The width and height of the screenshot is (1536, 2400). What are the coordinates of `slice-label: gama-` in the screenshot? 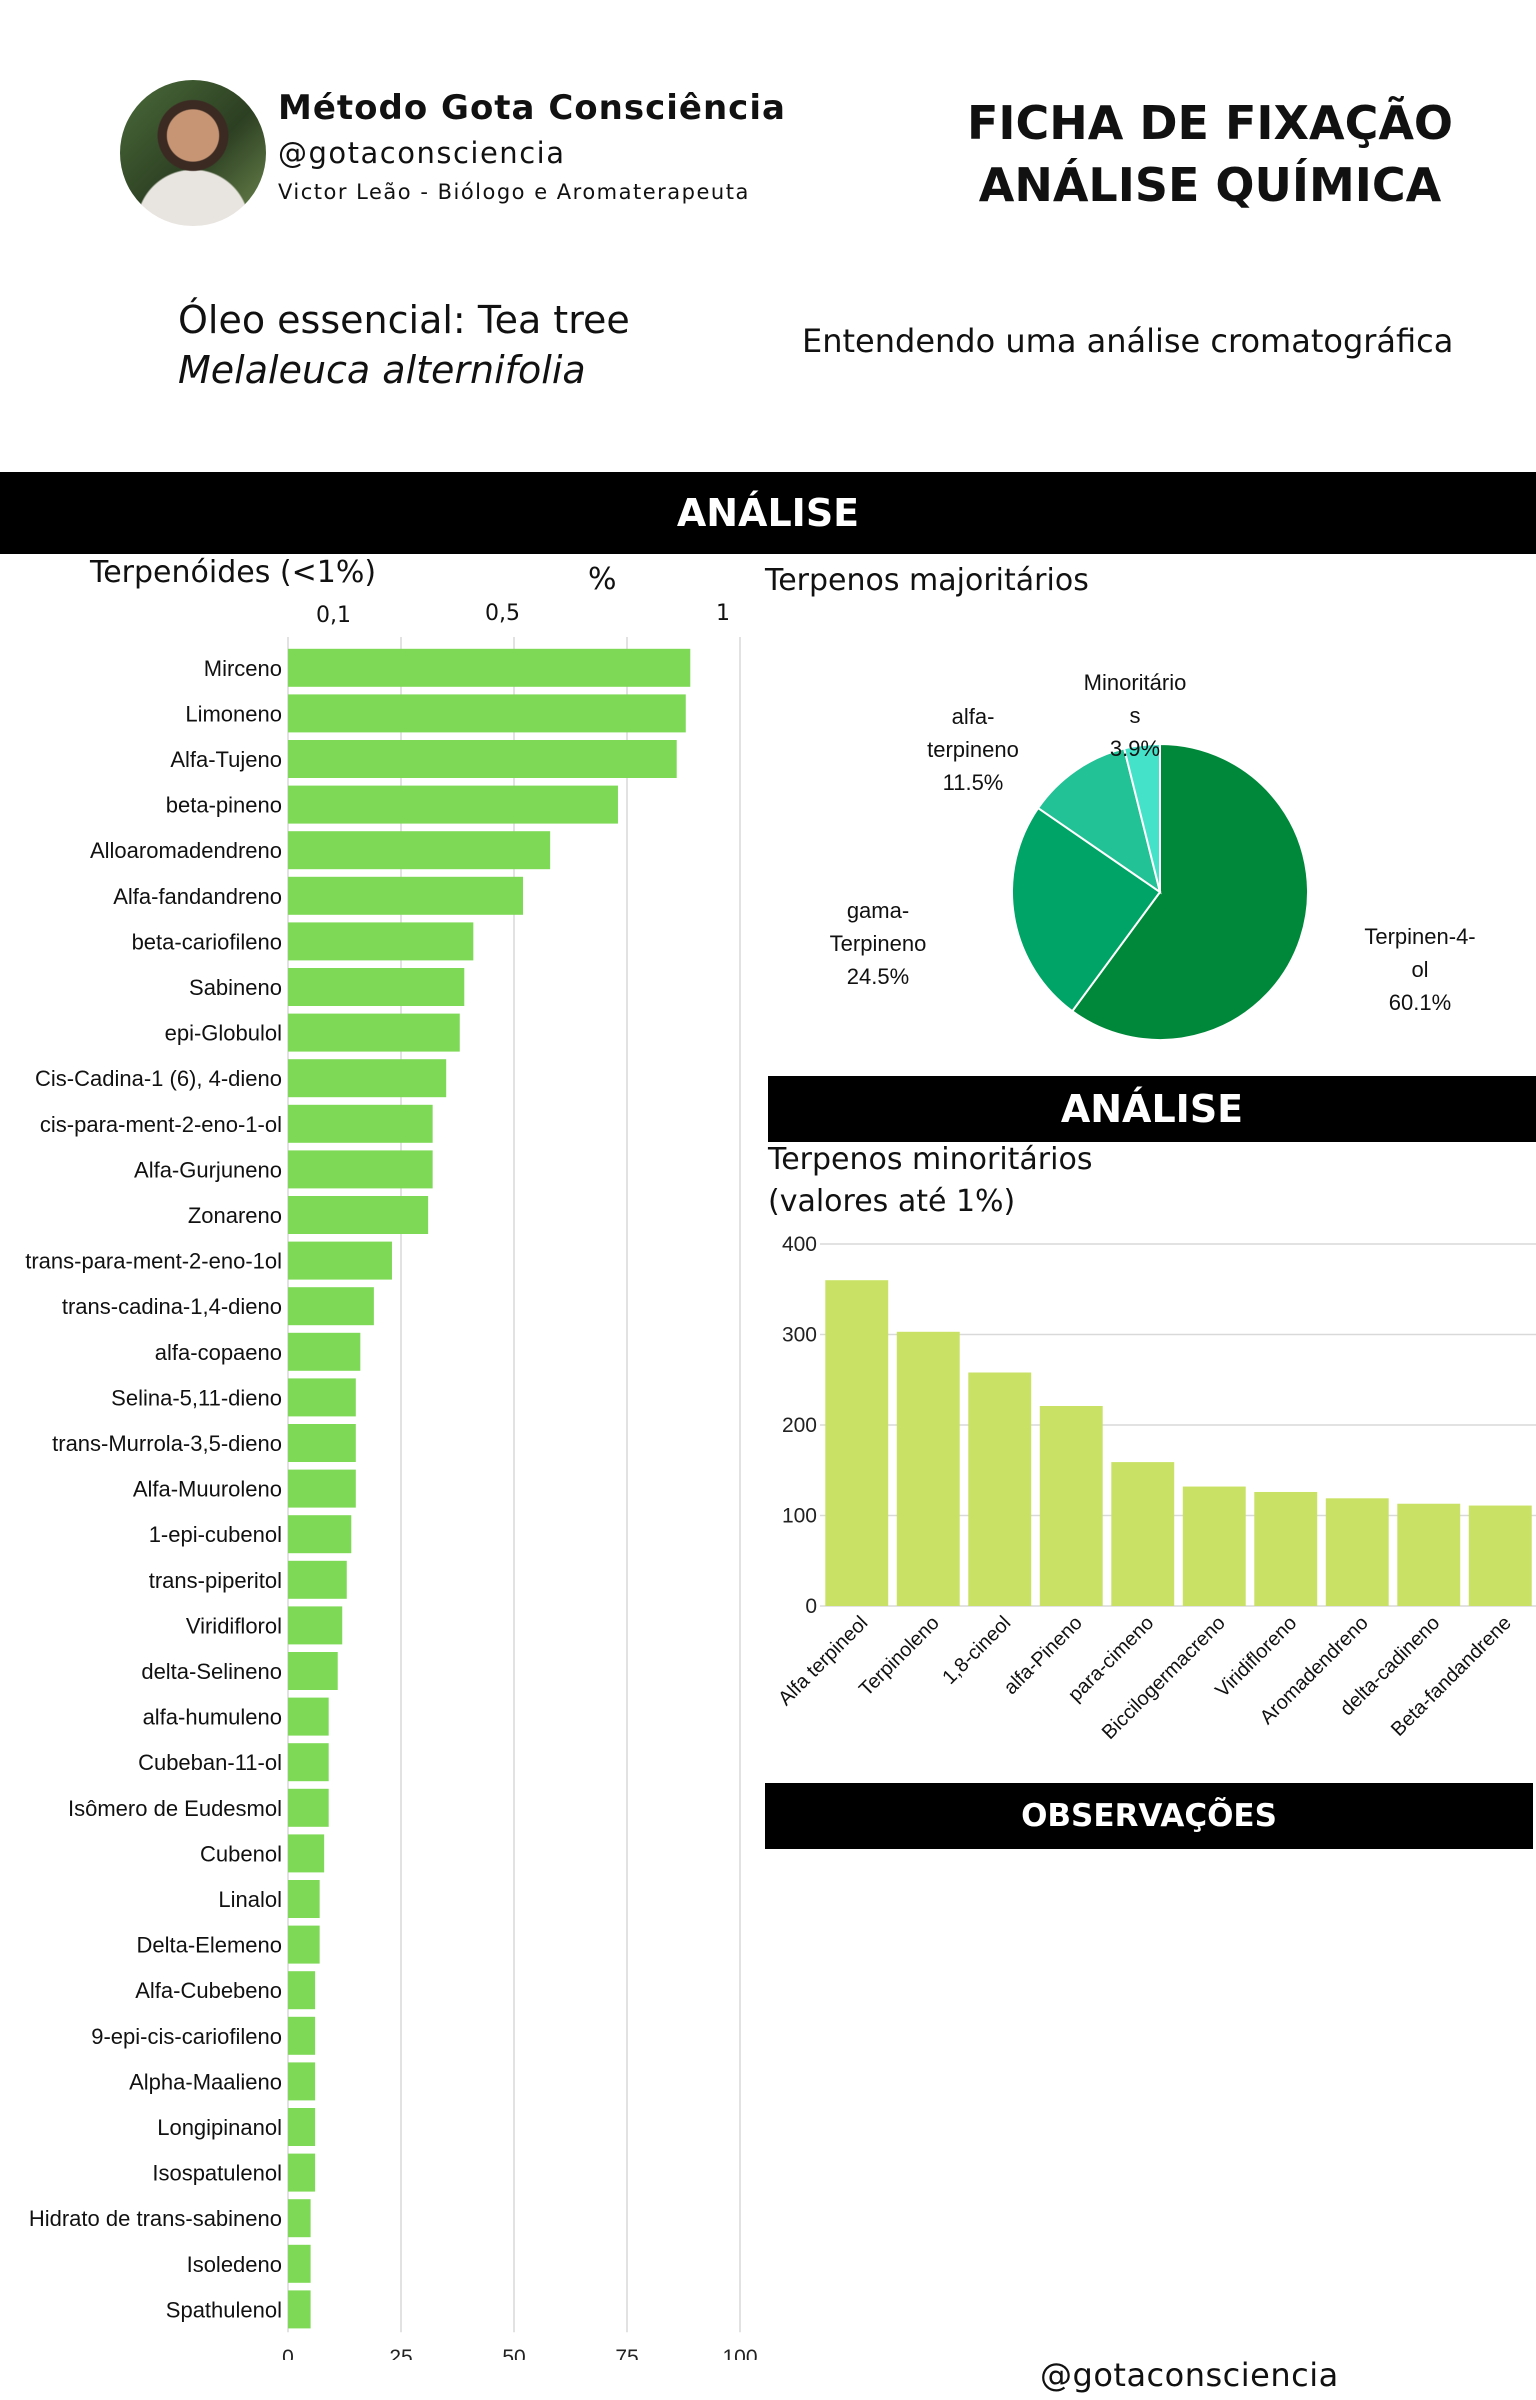 It's located at (878, 910).